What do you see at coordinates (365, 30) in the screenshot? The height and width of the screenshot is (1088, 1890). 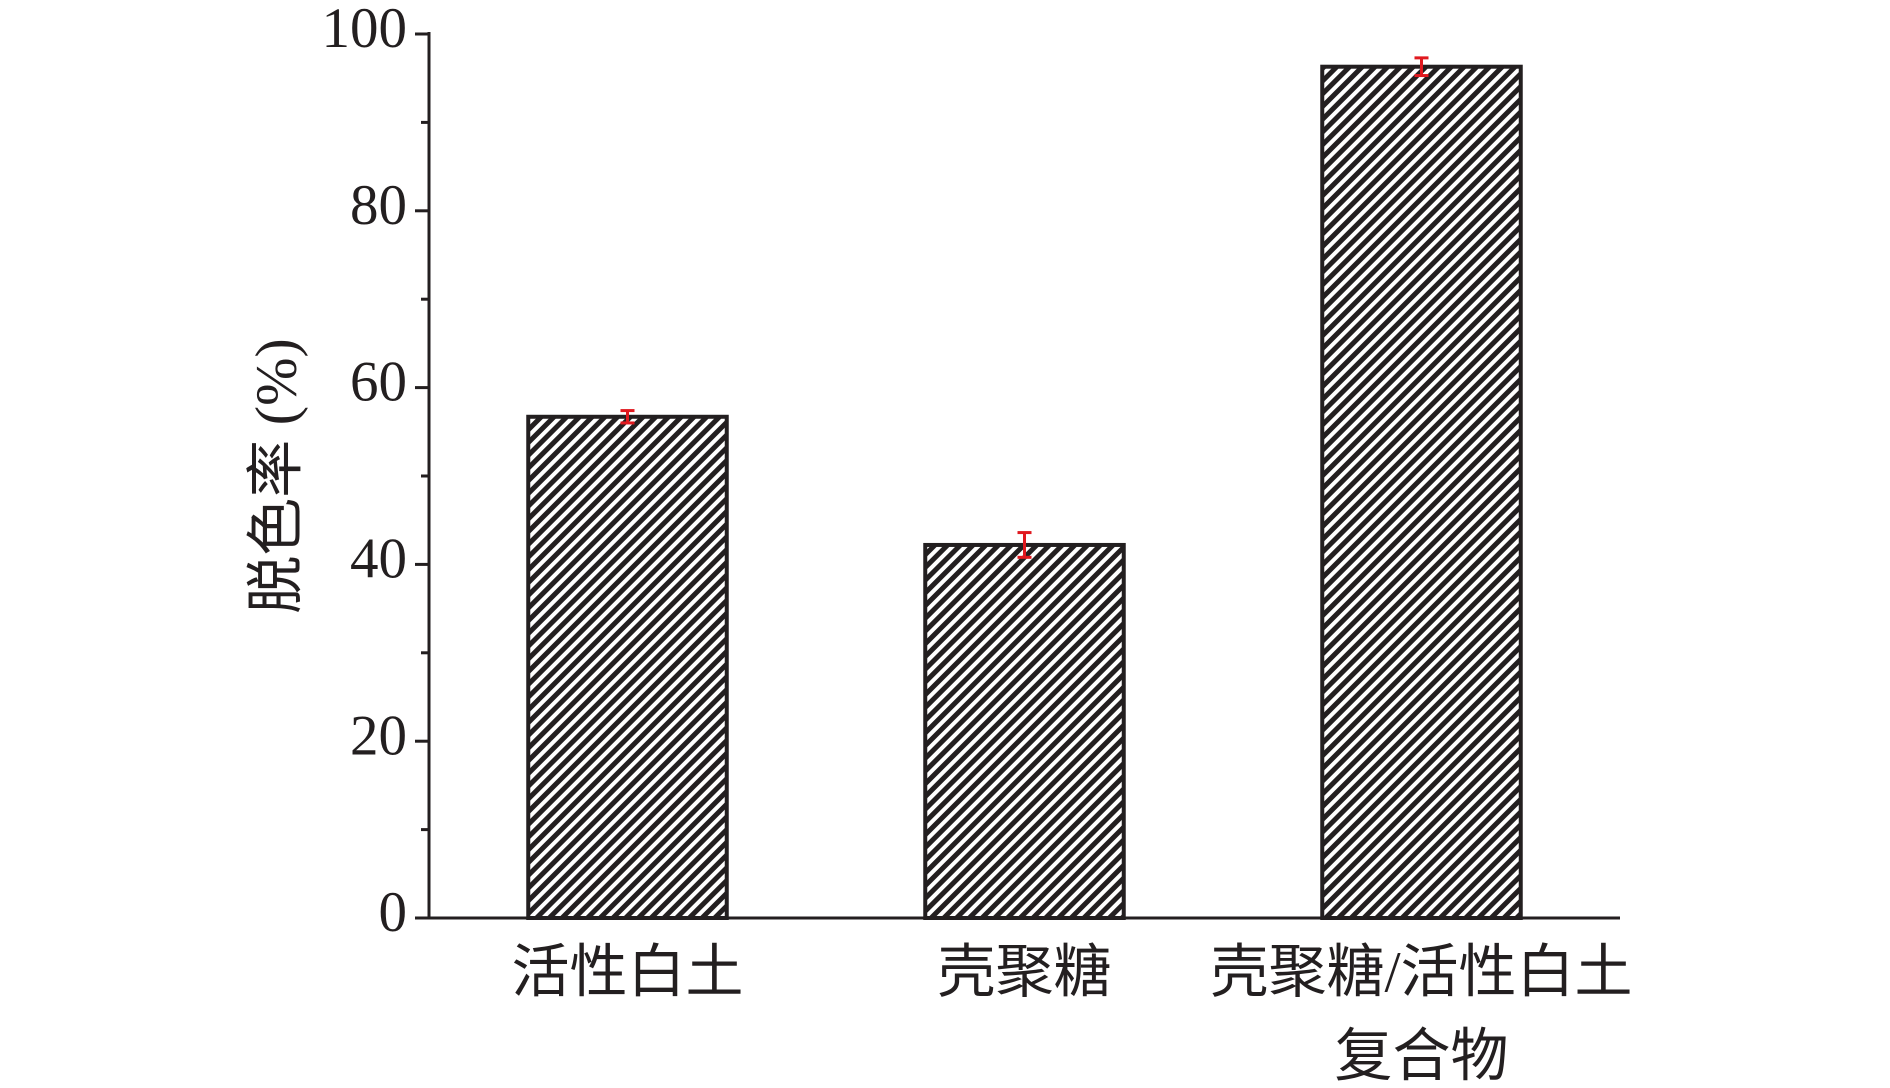 I see `y-tick-label: 100` at bounding box center [365, 30].